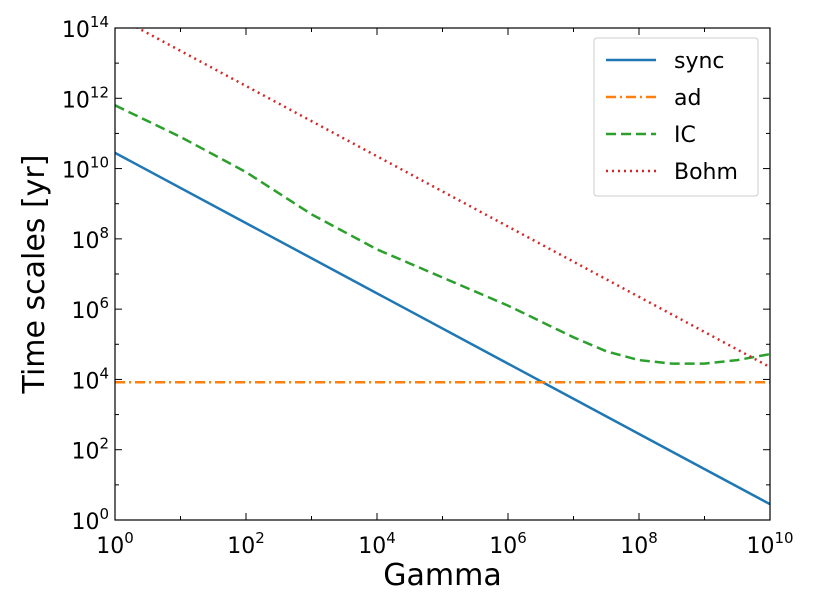  What do you see at coordinates (115, 544) in the screenshot?
I see `x-tick-label: 10⁰` at bounding box center [115, 544].